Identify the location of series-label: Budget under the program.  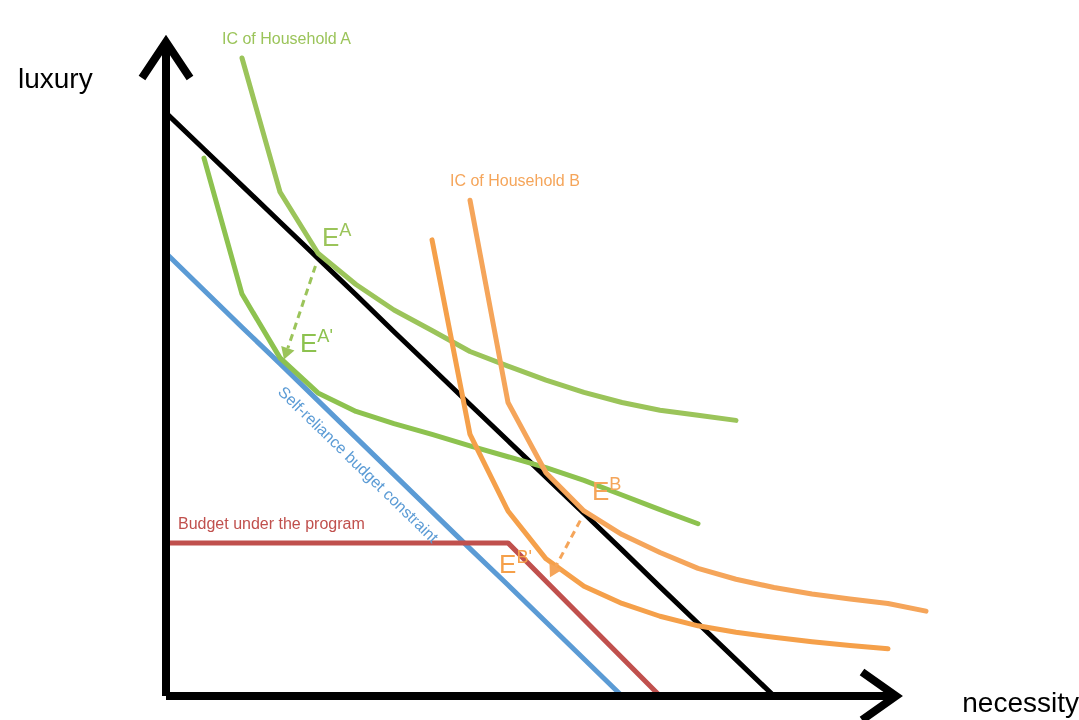
(271, 523).